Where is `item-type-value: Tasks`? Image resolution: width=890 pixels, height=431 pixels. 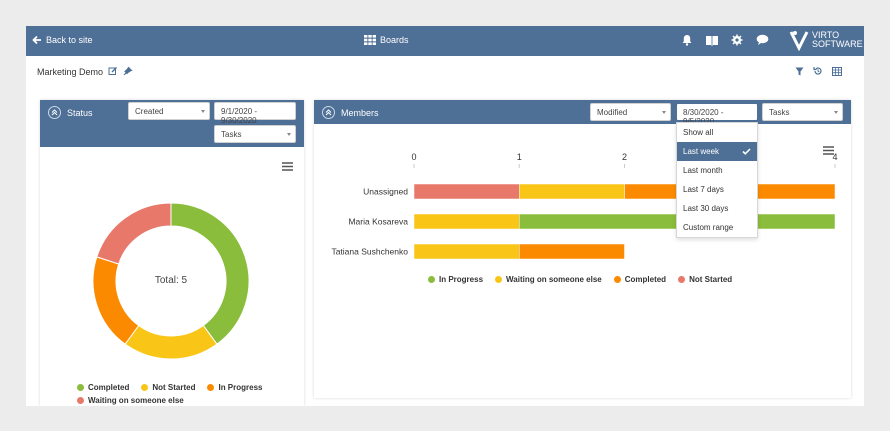 item-type-value: Tasks is located at coordinates (779, 112).